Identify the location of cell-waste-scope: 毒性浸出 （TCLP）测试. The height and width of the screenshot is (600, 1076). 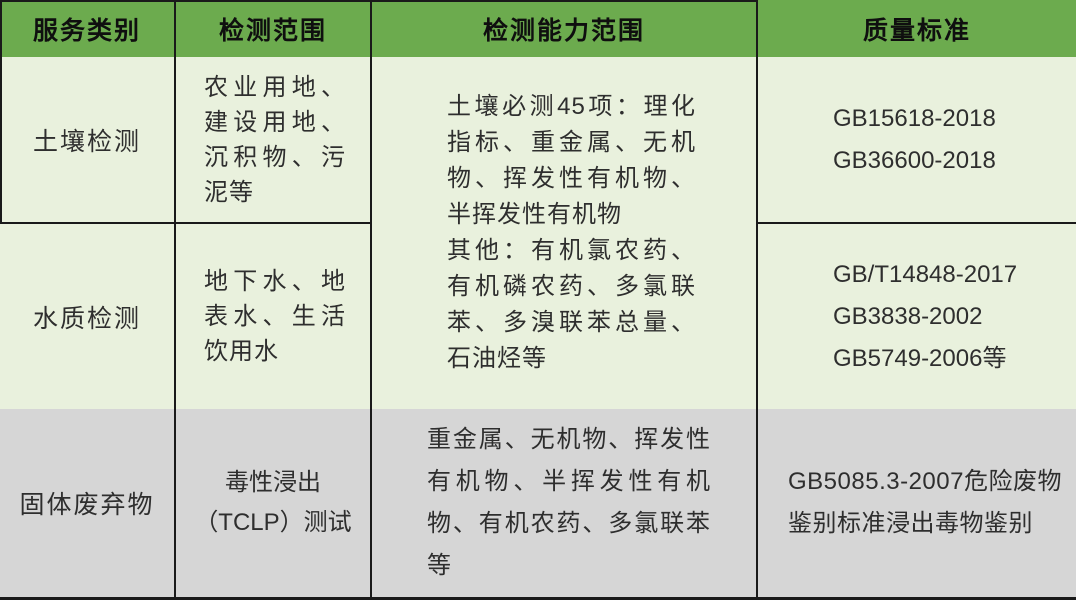
(274, 503).